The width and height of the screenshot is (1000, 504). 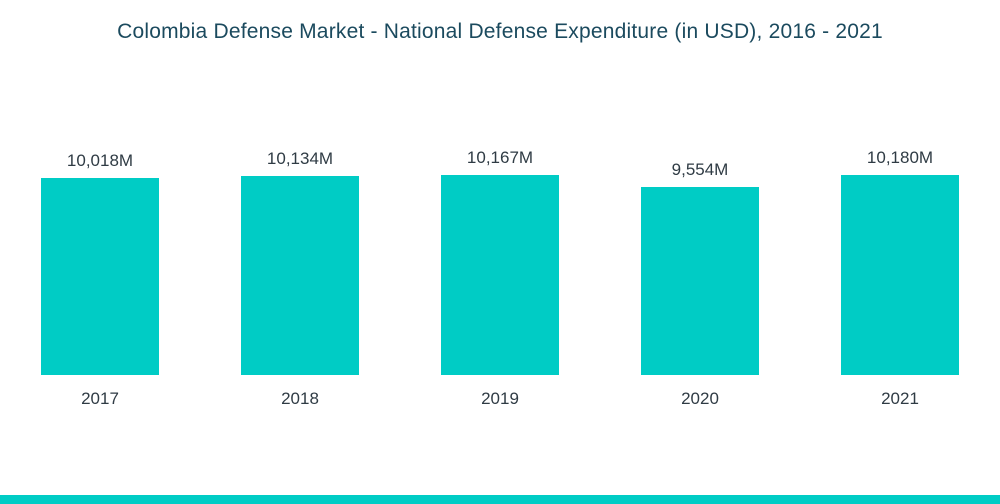 I want to click on bar-2020, so click(x=700, y=281).